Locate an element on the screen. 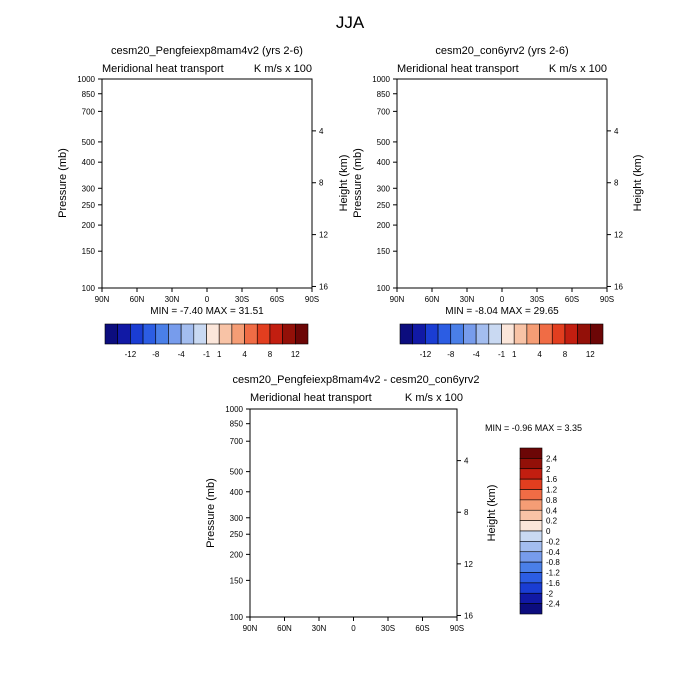 The image size is (700, 700). colorbar-label: -1 is located at coordinates (502, 354).